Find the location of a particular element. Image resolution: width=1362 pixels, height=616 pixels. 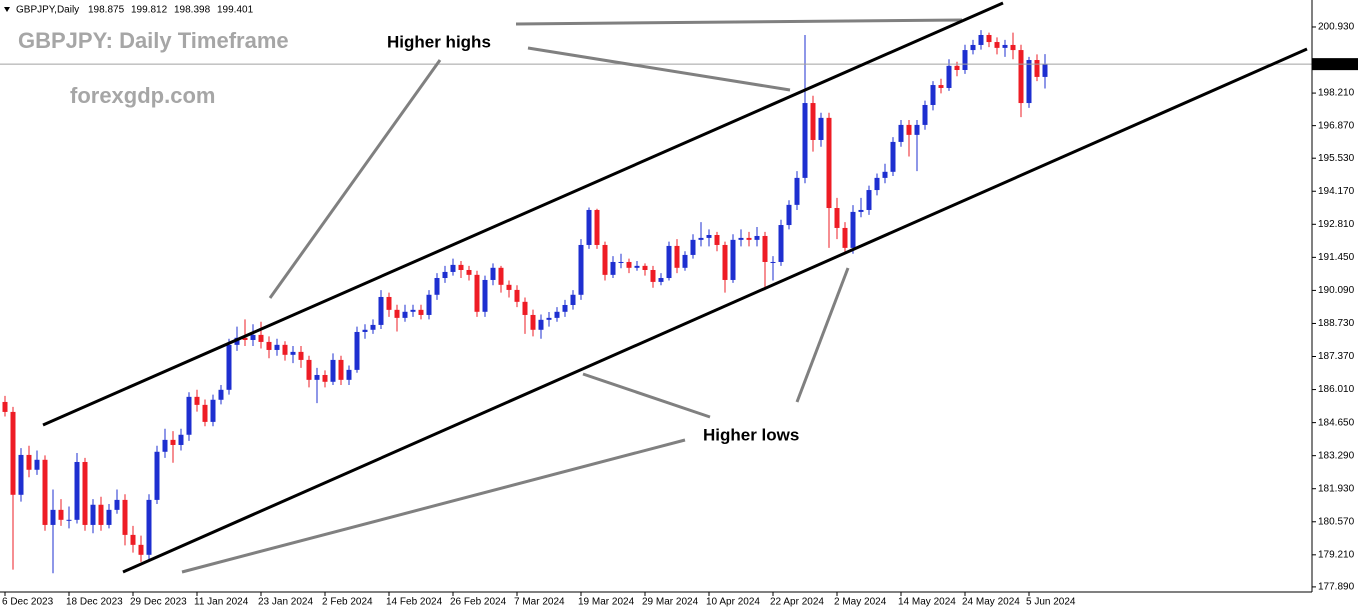

y-tick-label: 184.650 is located at coordinates (1336, 422).